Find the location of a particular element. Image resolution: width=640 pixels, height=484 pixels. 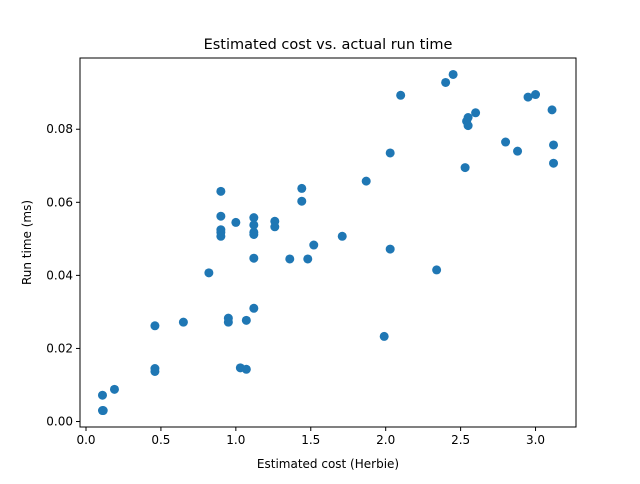

y-tick-label: 0.00 is located at coordinates (59, 422).